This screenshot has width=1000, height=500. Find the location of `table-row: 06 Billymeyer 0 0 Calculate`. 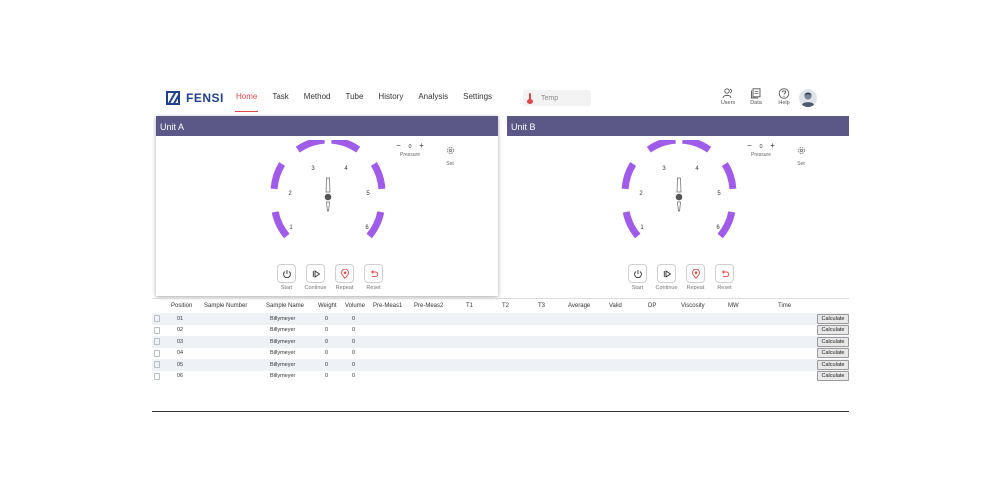

table-row: 06 Billymeyer 0 0 Calculate is located at coordinates (500, 377).